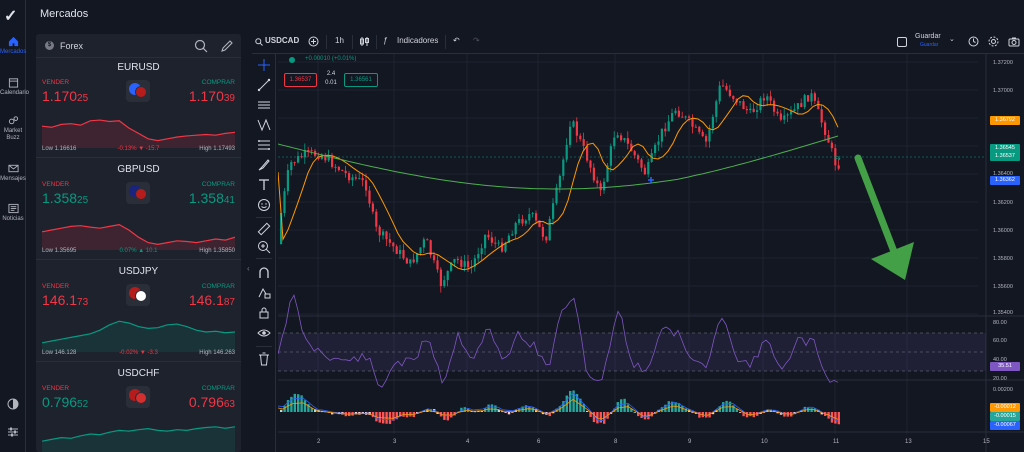 The height and width of the screenshot is (452, 1024). What do you see at coordinates (418, 40) in the screenshot?
I see `indicators-button: Indicadores` at bounding box center [418, 40].